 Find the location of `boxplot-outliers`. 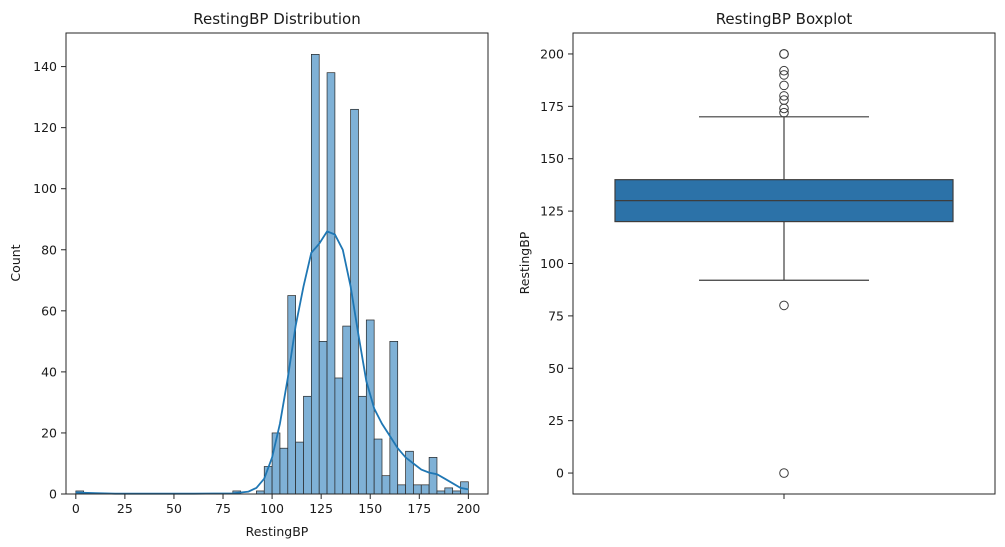

boxplot-outliers is located at coordinates (784, 263).